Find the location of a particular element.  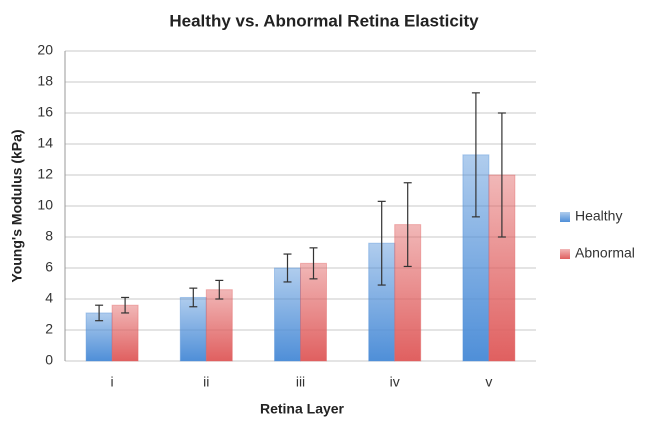

x-tick-label: iii is located at coordinates (300, 382).